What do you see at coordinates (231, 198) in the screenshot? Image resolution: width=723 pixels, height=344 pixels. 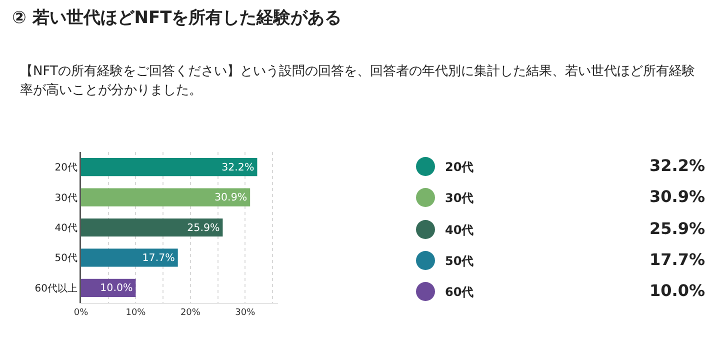 I see `data-label: 30.9%` at bounding box center [231, 198].